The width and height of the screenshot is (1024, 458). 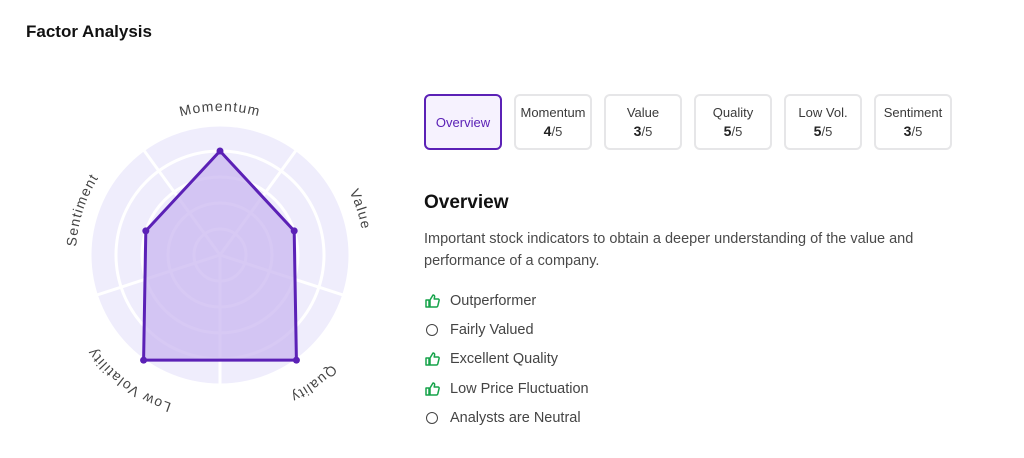 I want to click on tab-label: Momentum, so click(x=553, y=112).